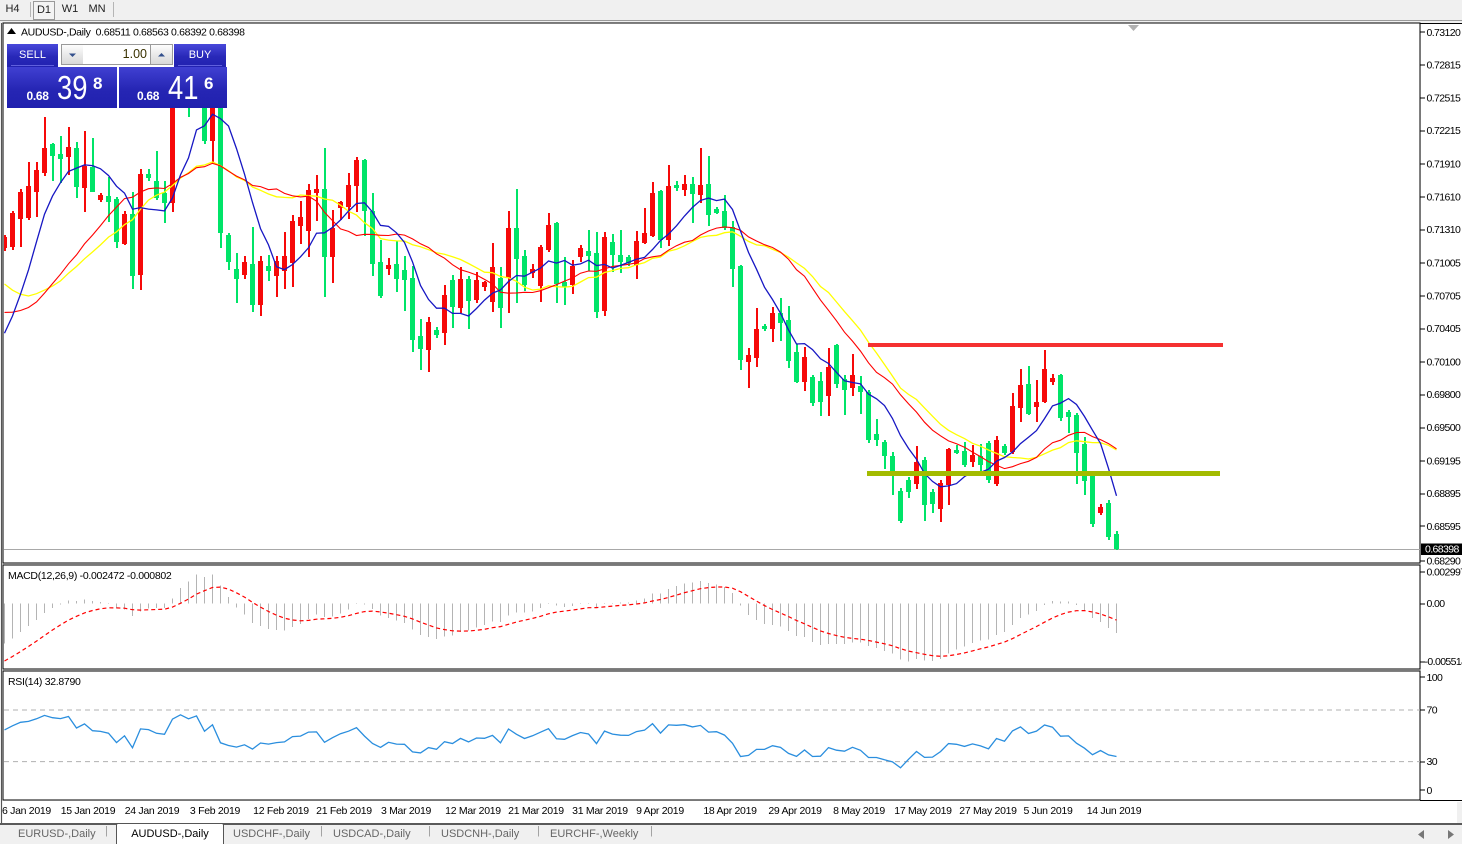 This screenshot has height=844, width=1462. Describe the element at coordinates (988, 811) in the screenshot. I see `svg-text: 27 May 2019` at that location.